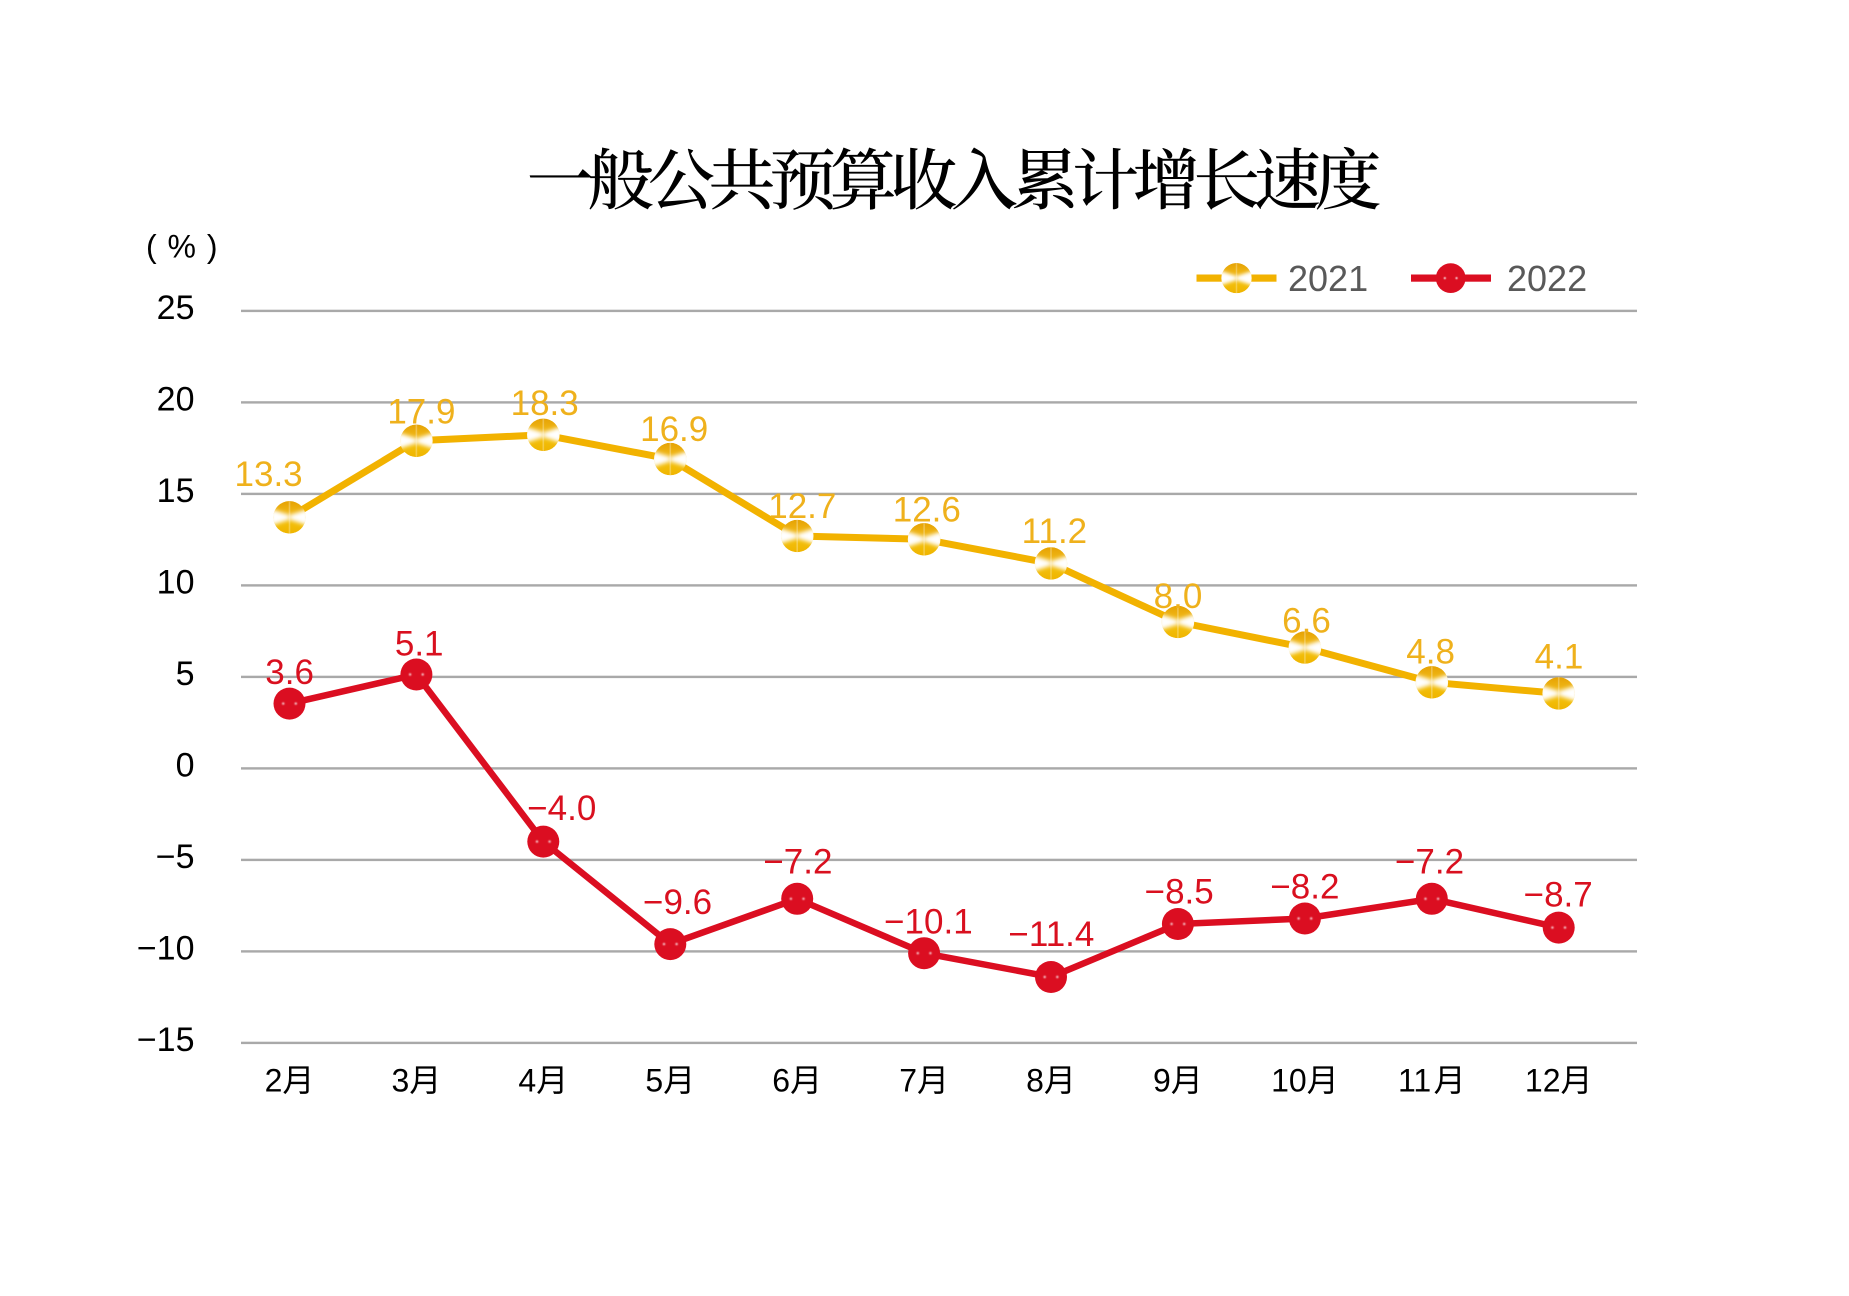 The image size is (1849, 1296). What do you see at coordinates (1558, 895) in the screenshot?
I see `svg-text: −8.7` at bounding box center [1558, 895].